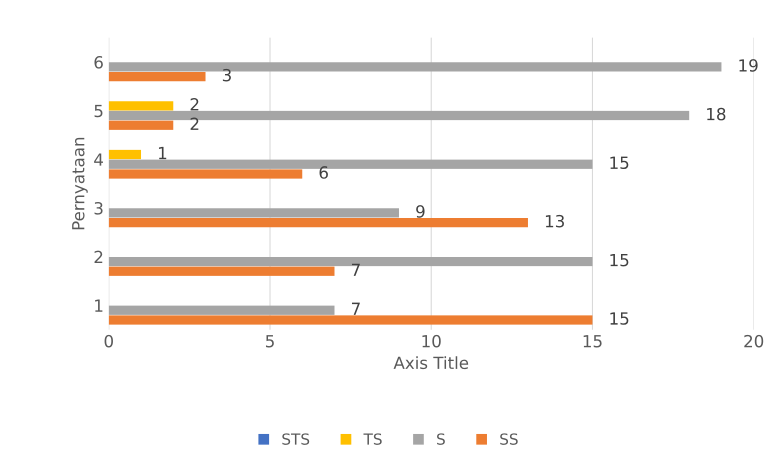 The image size is (777, 471). Describe the element at coordinates (98, 160) in the screenshot. I see `y-tick-label: 4` at that location.